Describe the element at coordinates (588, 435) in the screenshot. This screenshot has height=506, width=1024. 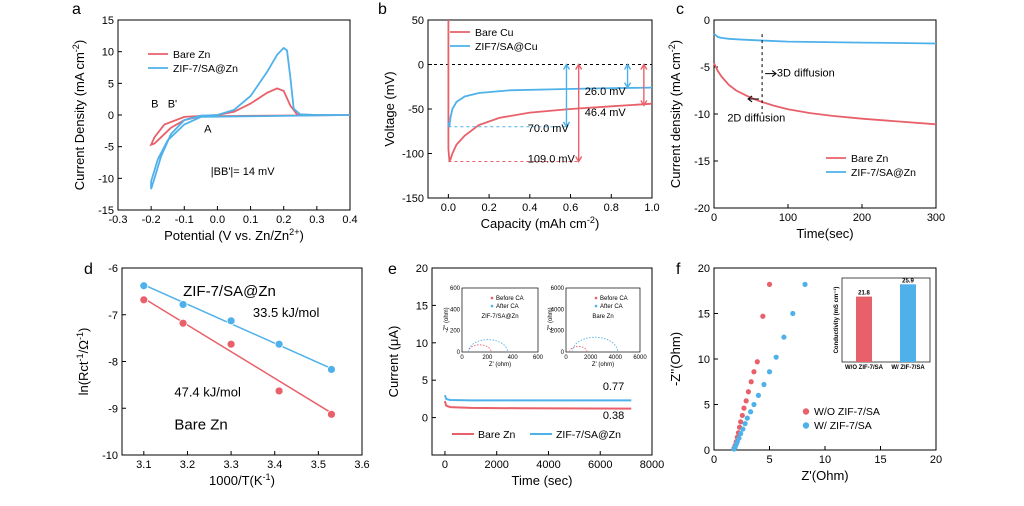
I see `legend-label: ZIF-7/SA@Zn` at that location.